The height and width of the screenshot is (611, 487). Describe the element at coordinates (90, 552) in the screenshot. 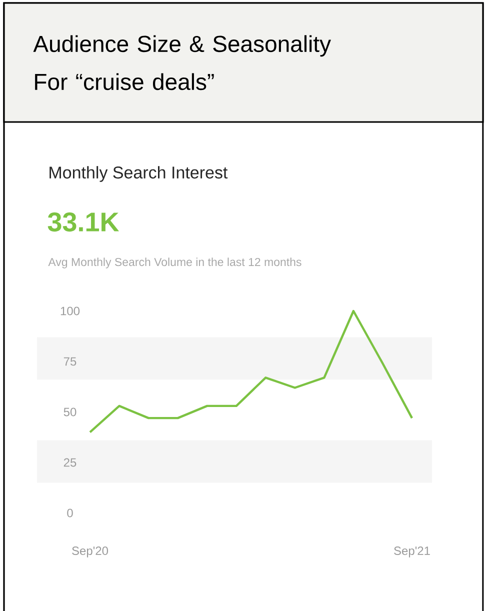

I see `x-tick-label: Sep'20` at that location.